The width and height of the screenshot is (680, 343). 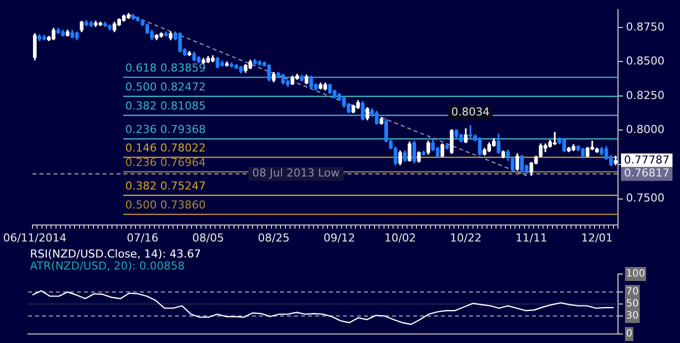 I want to click on ref-line-label: 0.500 0.73860, so click(x=165, y=205).